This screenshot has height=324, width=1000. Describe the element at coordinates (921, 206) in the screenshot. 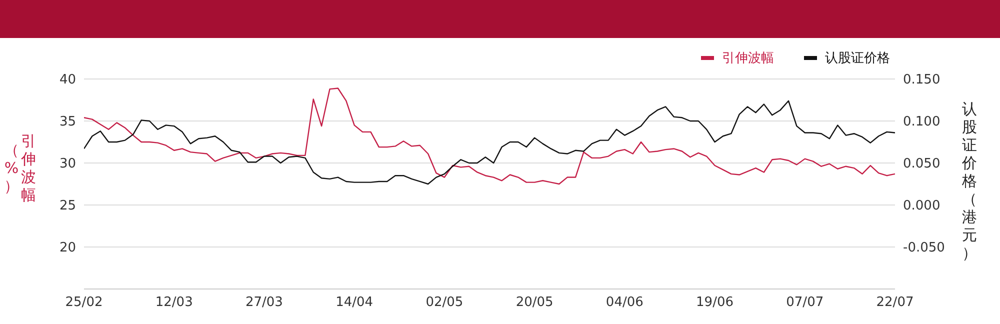

I see `y2-tick-label: 0.000` at that location.